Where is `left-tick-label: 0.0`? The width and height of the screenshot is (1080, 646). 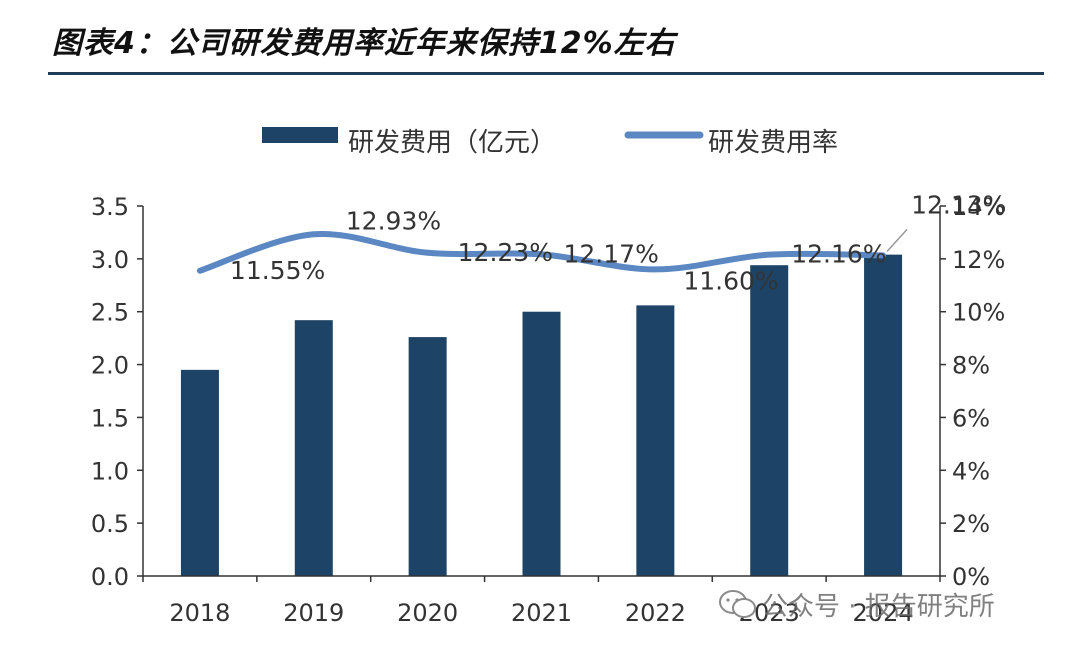
left-tick-label: 0.0 is located at coordinates (110, 577).